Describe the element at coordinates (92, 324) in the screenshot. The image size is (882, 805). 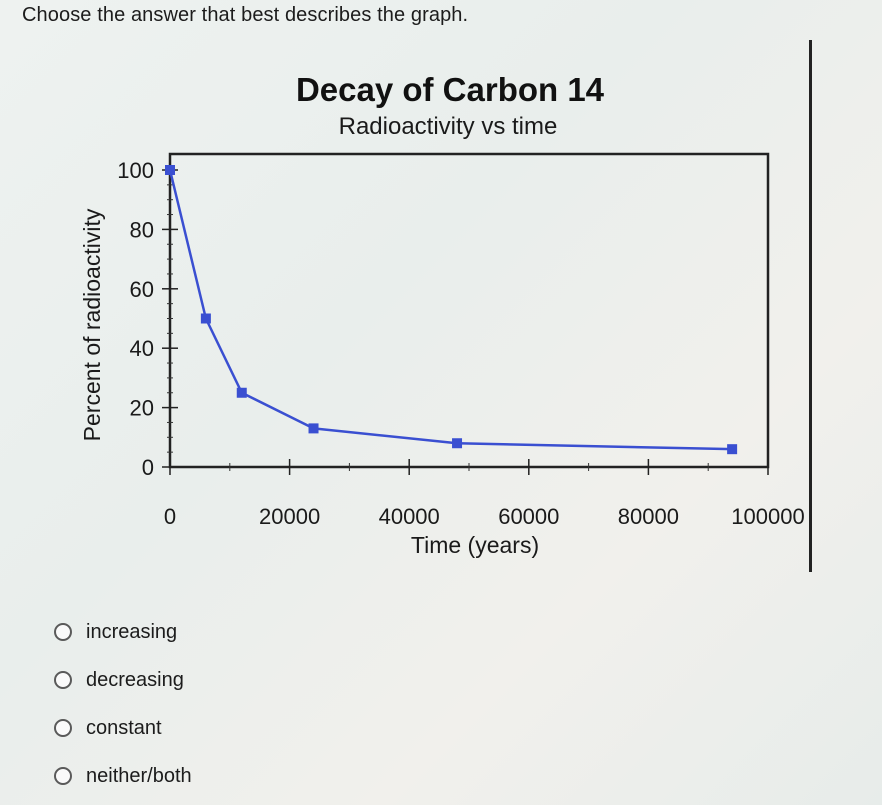
I see `y-axis-label: Percent of radioactivity` at that location.